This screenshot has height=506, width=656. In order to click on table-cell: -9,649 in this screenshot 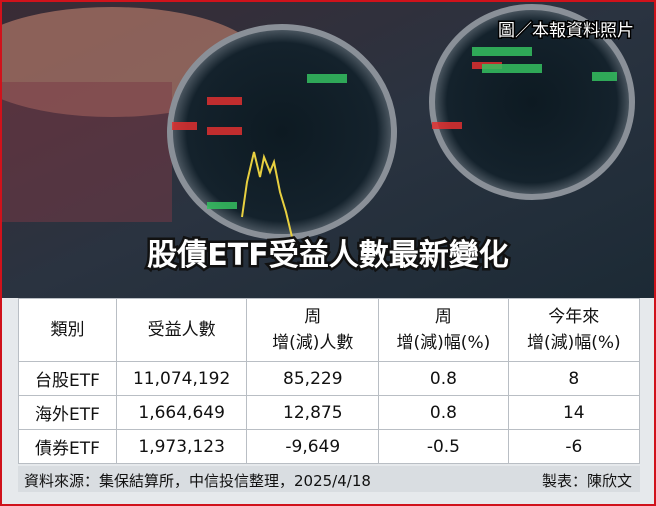, I will do `click(313, 446)`.